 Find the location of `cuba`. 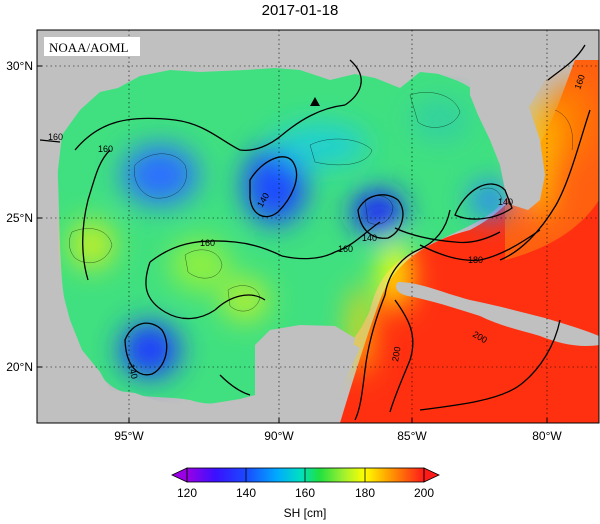

cuba is located at coordinates (497, 314).